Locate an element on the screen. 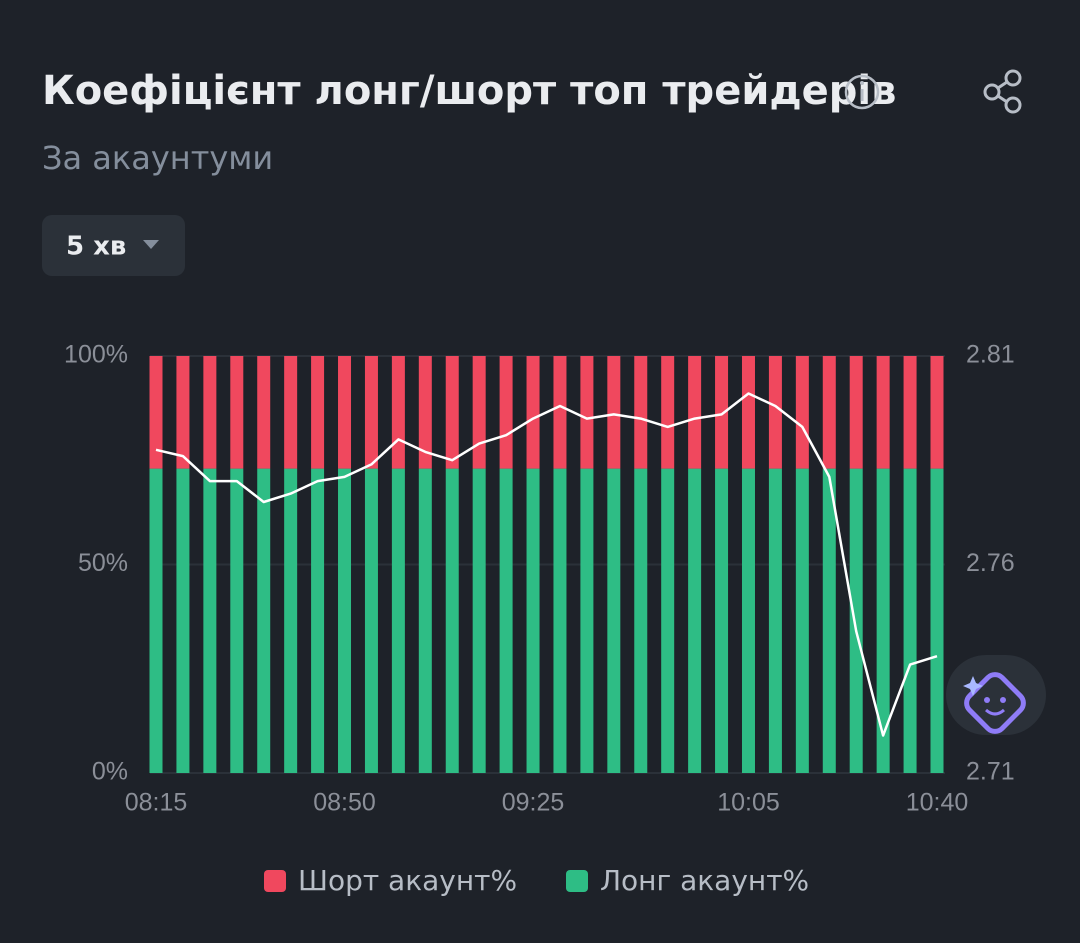 This screenshot has height=943, width=1080. x-tick-label: 10:05 is located at coordinates (748, 803).